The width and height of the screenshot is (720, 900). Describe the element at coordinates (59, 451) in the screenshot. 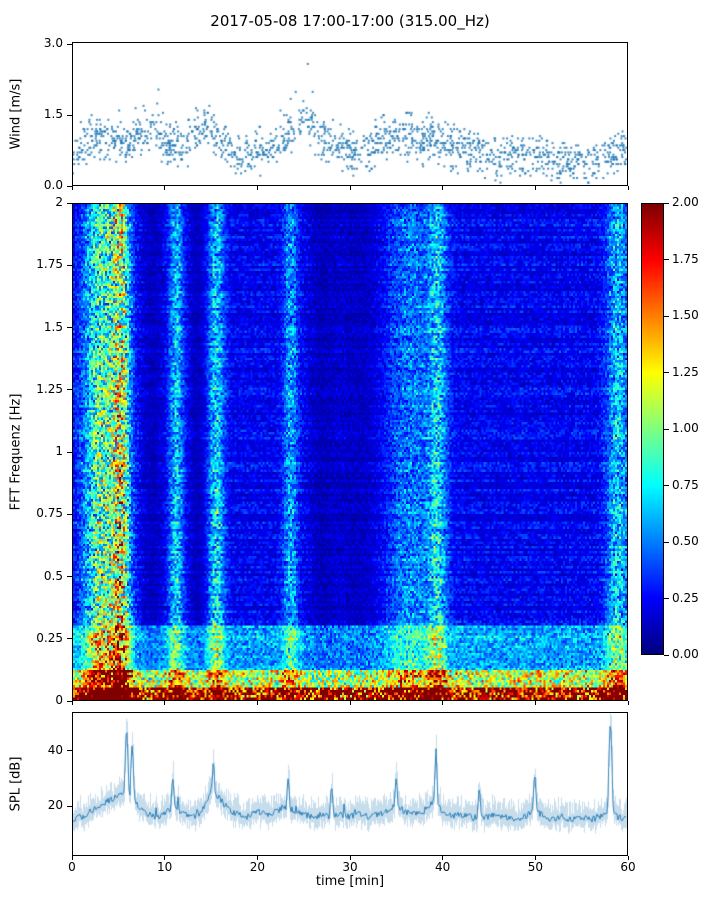

I see `spectrogram-ytick-label: 1` at that location.